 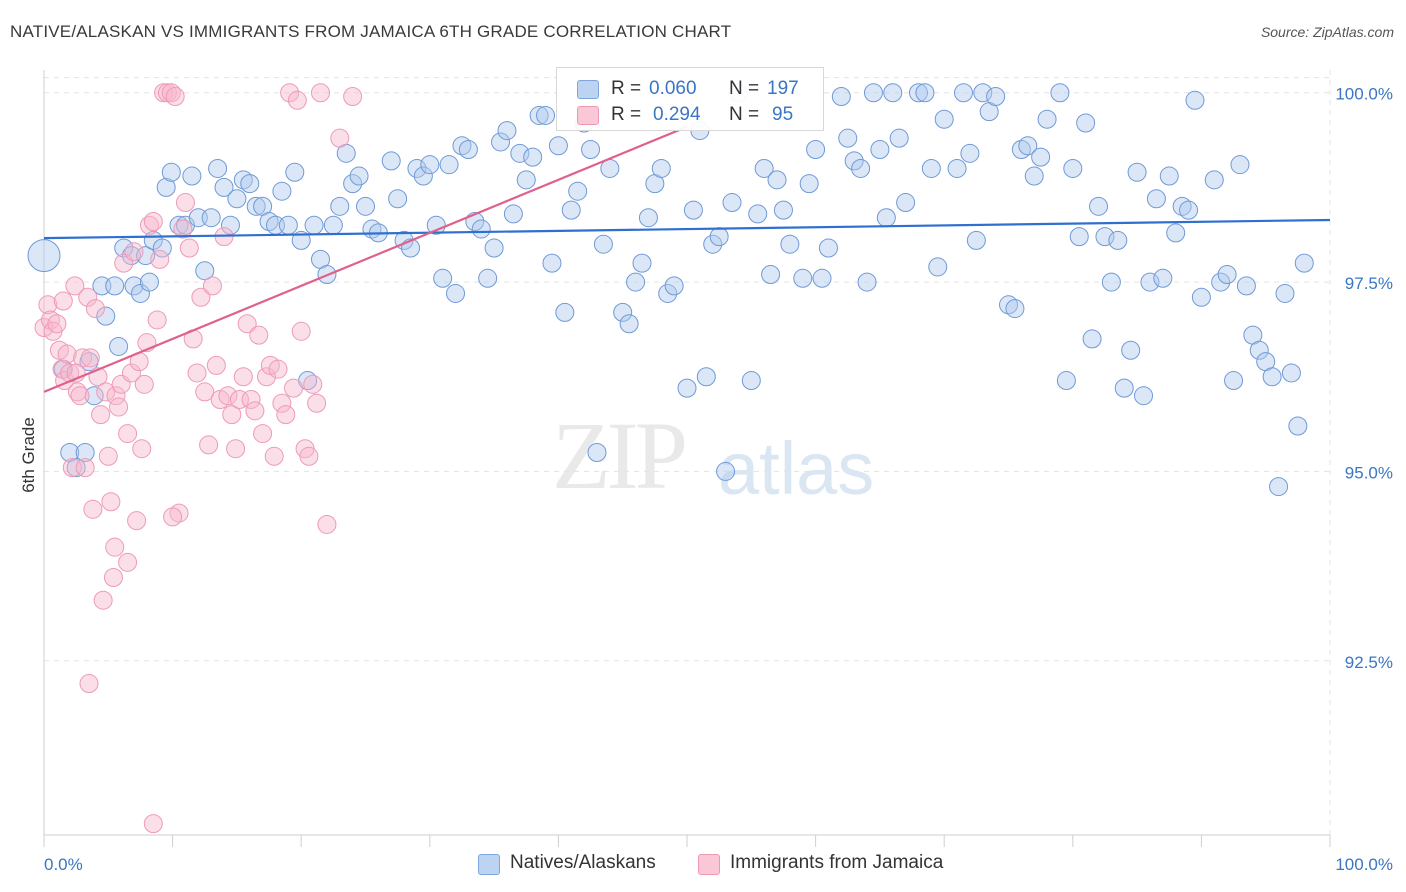 I want to click on bottom-legend-swatch-jamaica, so click(x=709, y=864).